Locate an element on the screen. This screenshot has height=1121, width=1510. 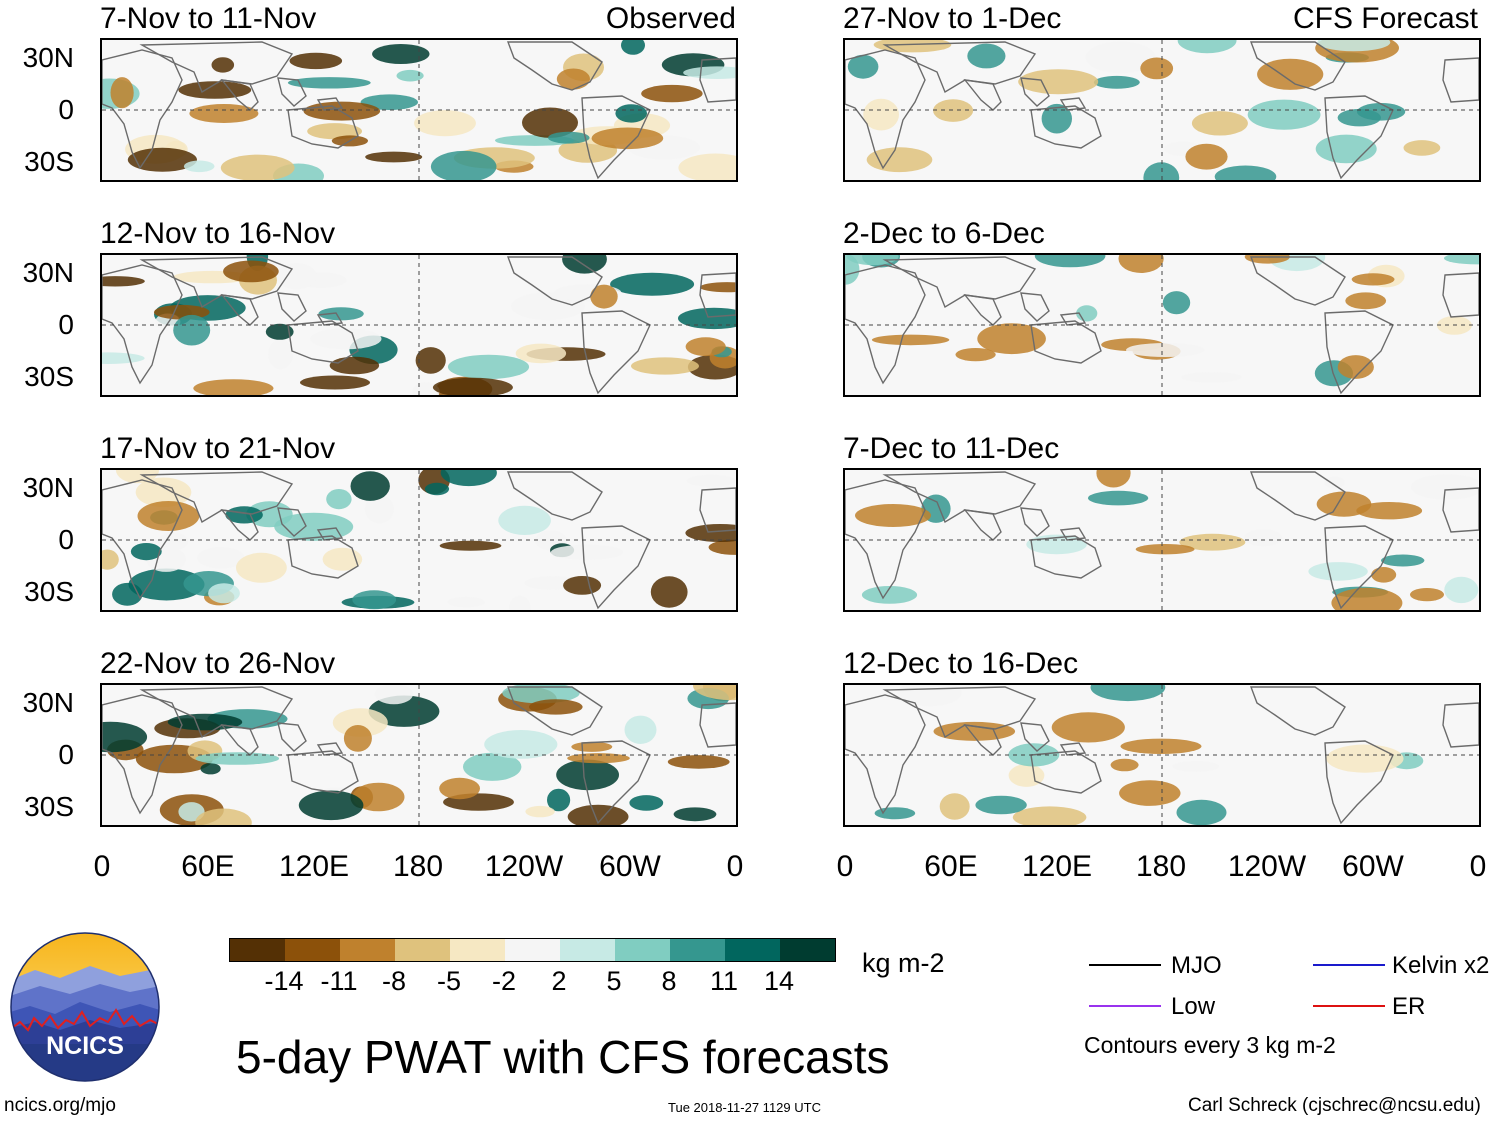
forecast-panel-title-2: 2-Dec to 6-Dec is located at coordinates (944, 233).